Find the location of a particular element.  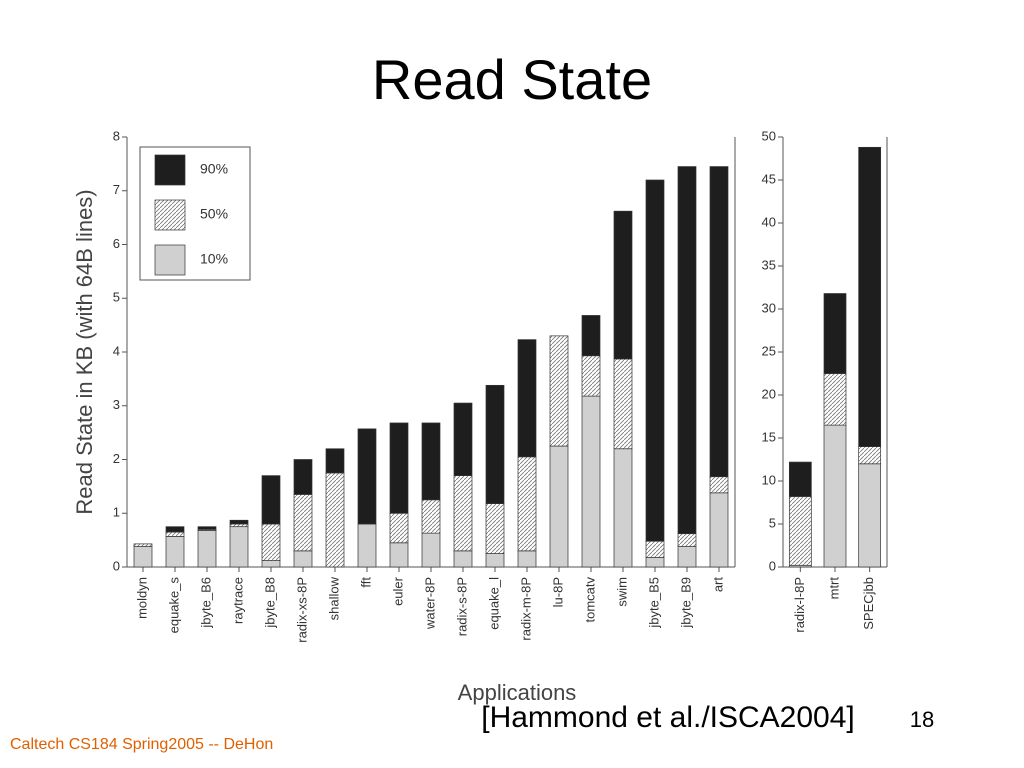

x-tick-label: jbyte_B5 is located at coordinates (653, 603).